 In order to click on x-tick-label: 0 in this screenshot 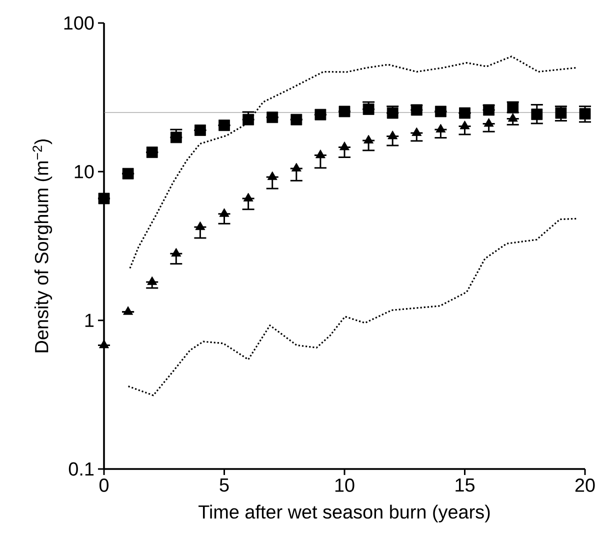, I will do `click(104, 485)`.